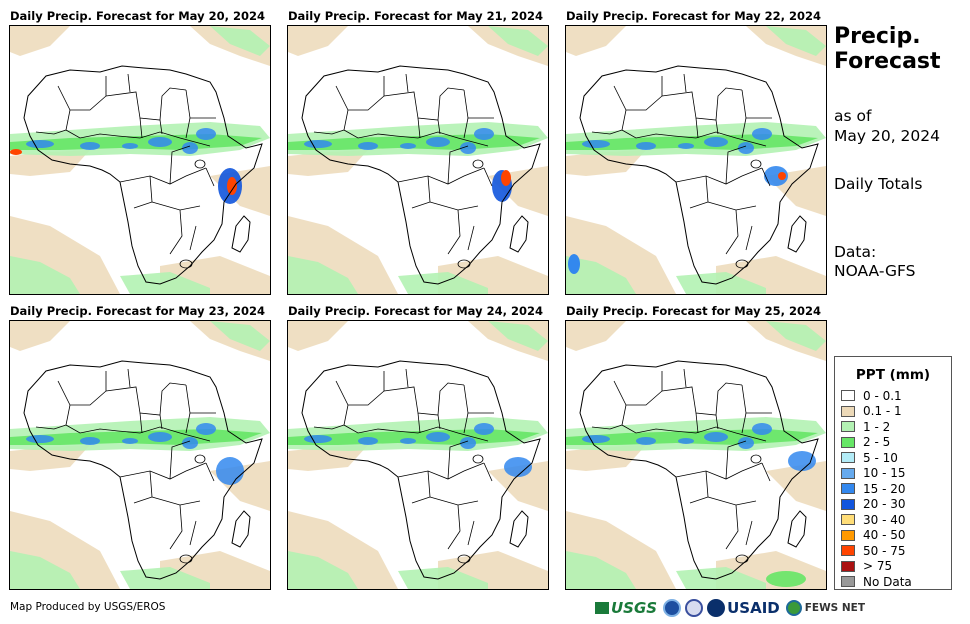 The height and width of the screenshot is (624, 970). What do you see at coordinates (882, 411) in the screenshot?
I see `legend-label: 0.1 - 1` at bounding box center [882, 411].